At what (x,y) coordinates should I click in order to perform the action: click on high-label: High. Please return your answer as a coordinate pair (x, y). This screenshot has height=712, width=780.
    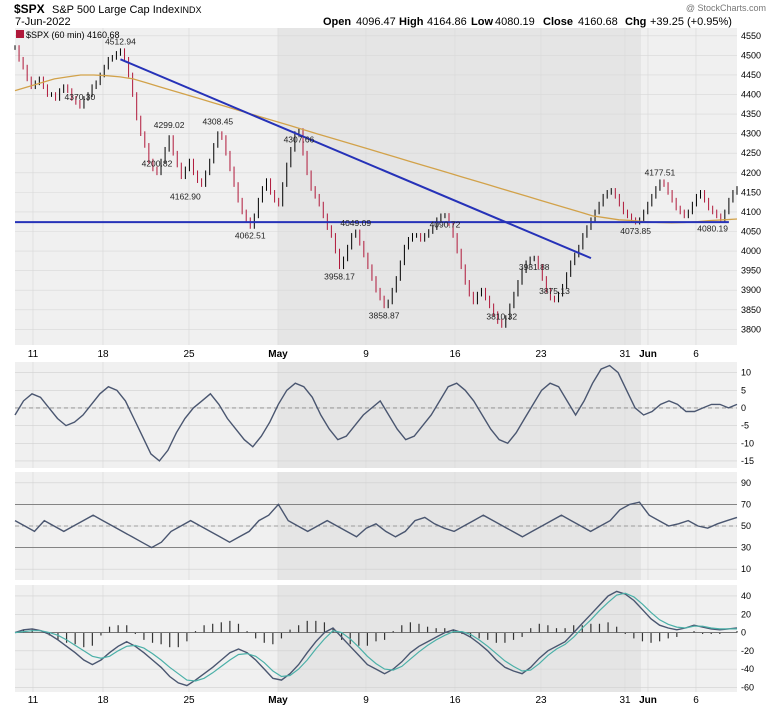
    Looking at the image, I should click on (411, 22).